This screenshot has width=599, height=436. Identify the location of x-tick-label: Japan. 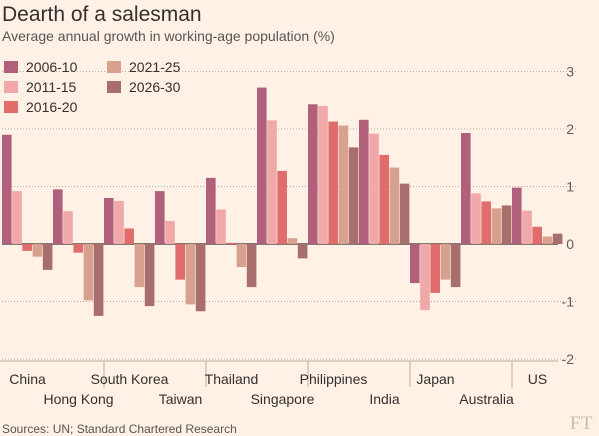
(435, 379).